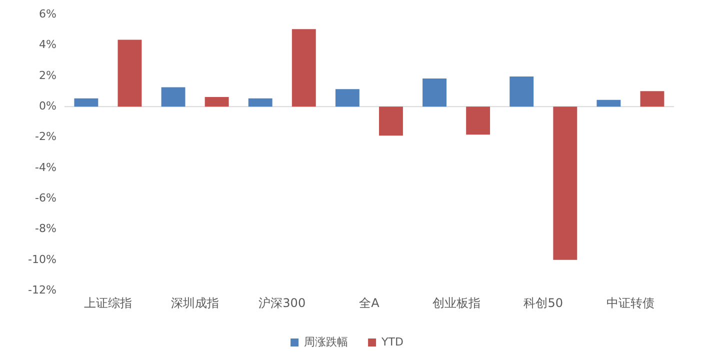  What do you see at coordinates (392, 341) in the screenshot?
I see `legend-label: YTD` at bounding box center [392, 341].